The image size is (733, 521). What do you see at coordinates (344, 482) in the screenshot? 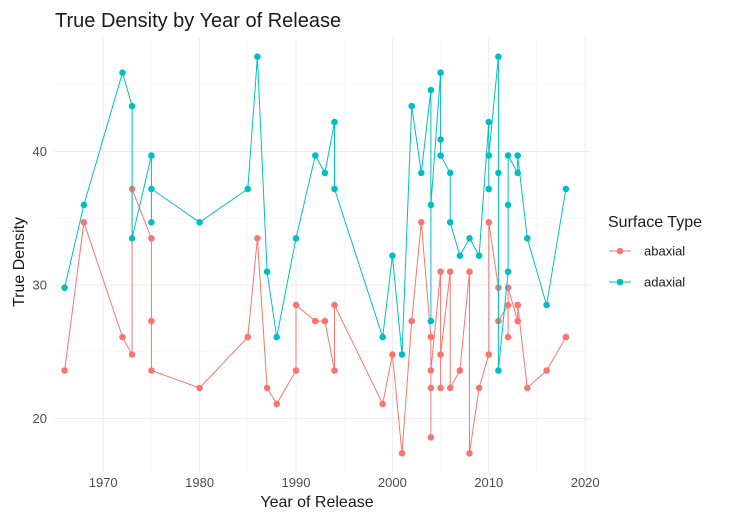
I see `x-axis: 1970 1980 1990 2000 2010 2020` at bounding box center [344, 482].